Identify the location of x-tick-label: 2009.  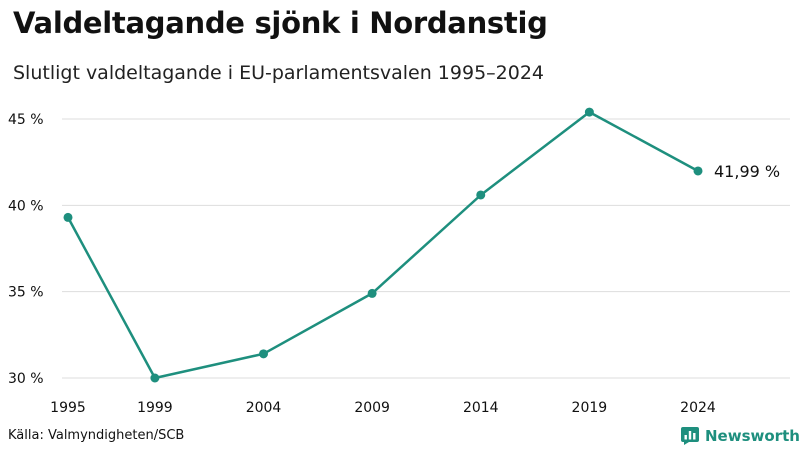
(372, 408).